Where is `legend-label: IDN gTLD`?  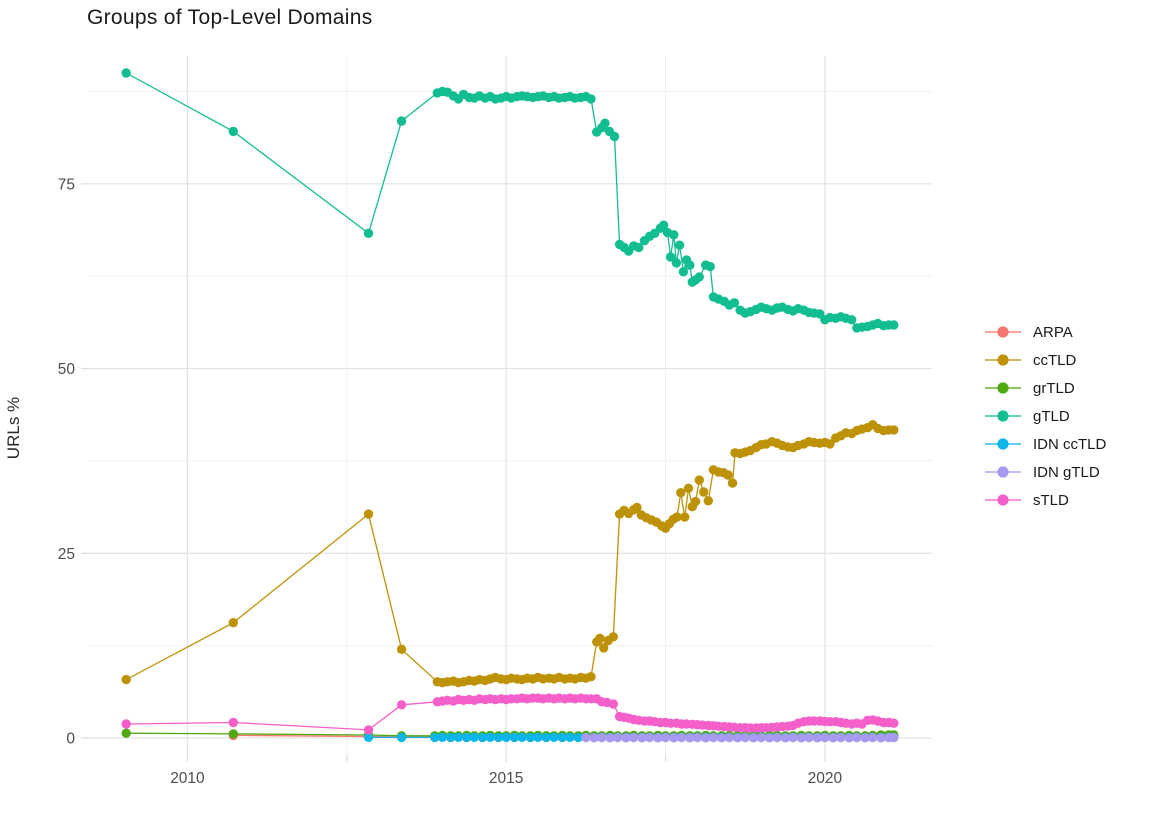 legend-label: IDN gTLD is located at coordinates (1066, 472).